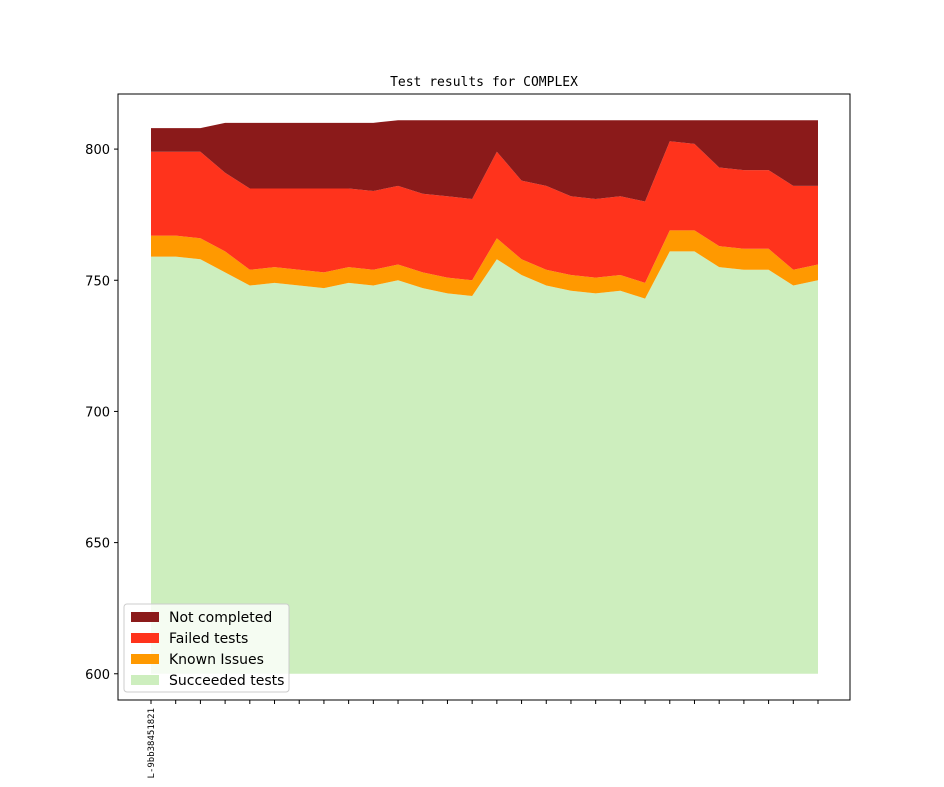 This screenshot has height=787, width=944. I want to click on legend-swatch-known-issues, so click(145, 659).